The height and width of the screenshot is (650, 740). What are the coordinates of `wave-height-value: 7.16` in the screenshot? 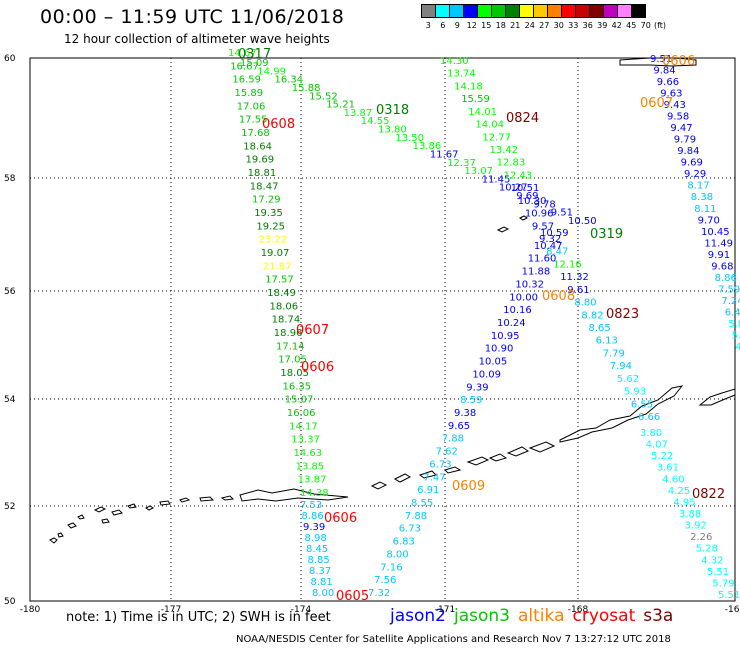 It's located at (391, 567).